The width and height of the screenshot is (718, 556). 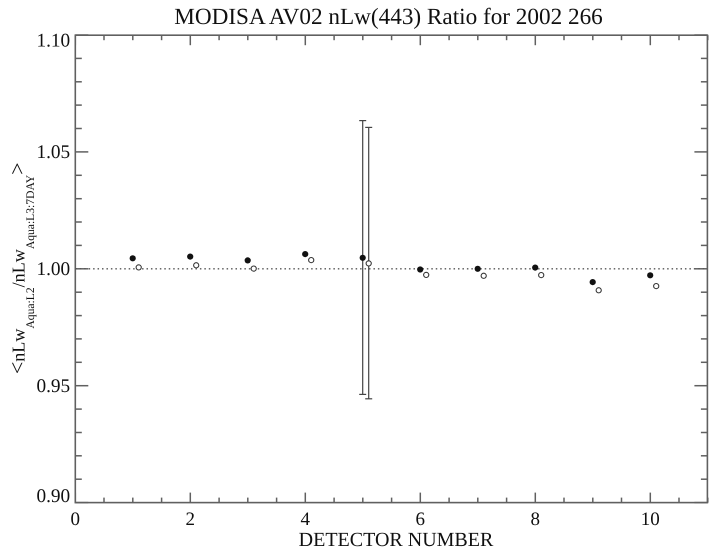 I want to click on svg-text: 4, so click(x=306, y=519).